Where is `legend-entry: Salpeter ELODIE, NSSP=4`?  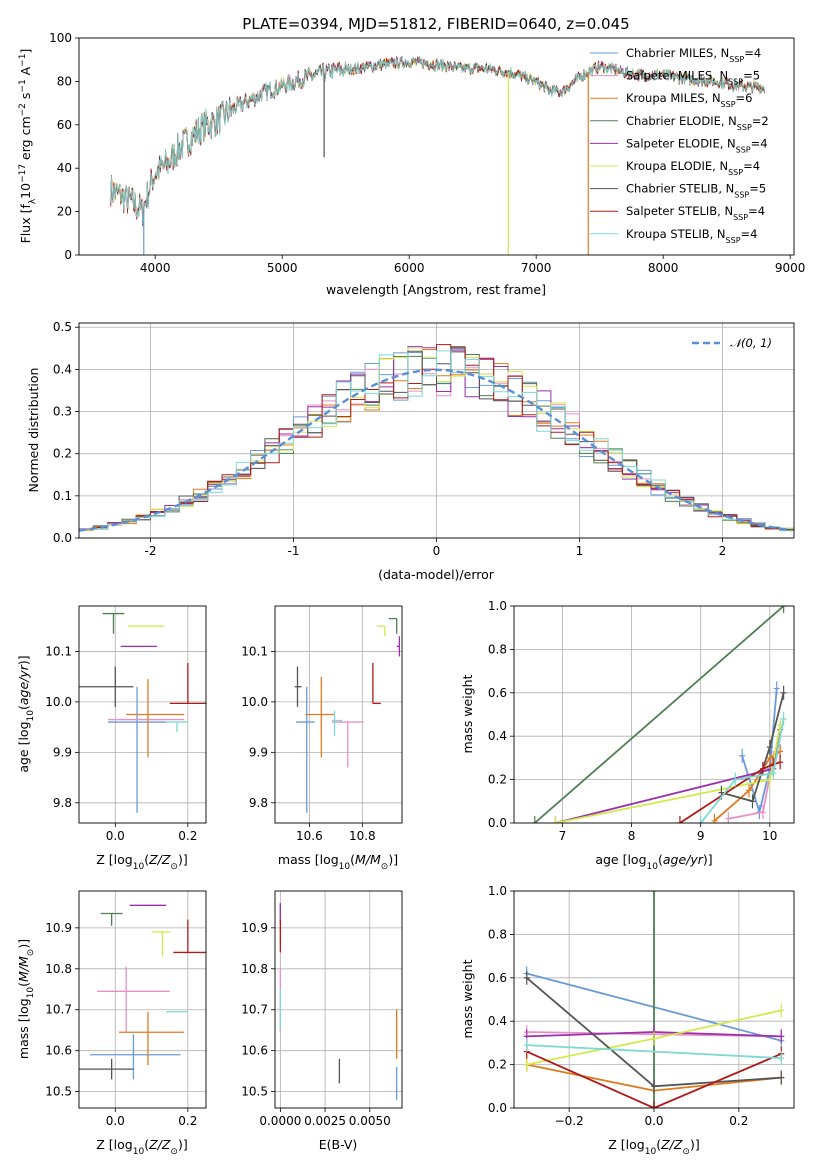 legend-entry: Salpeter ELODIE, NSSP=4 is located at coordinates (697, 145).